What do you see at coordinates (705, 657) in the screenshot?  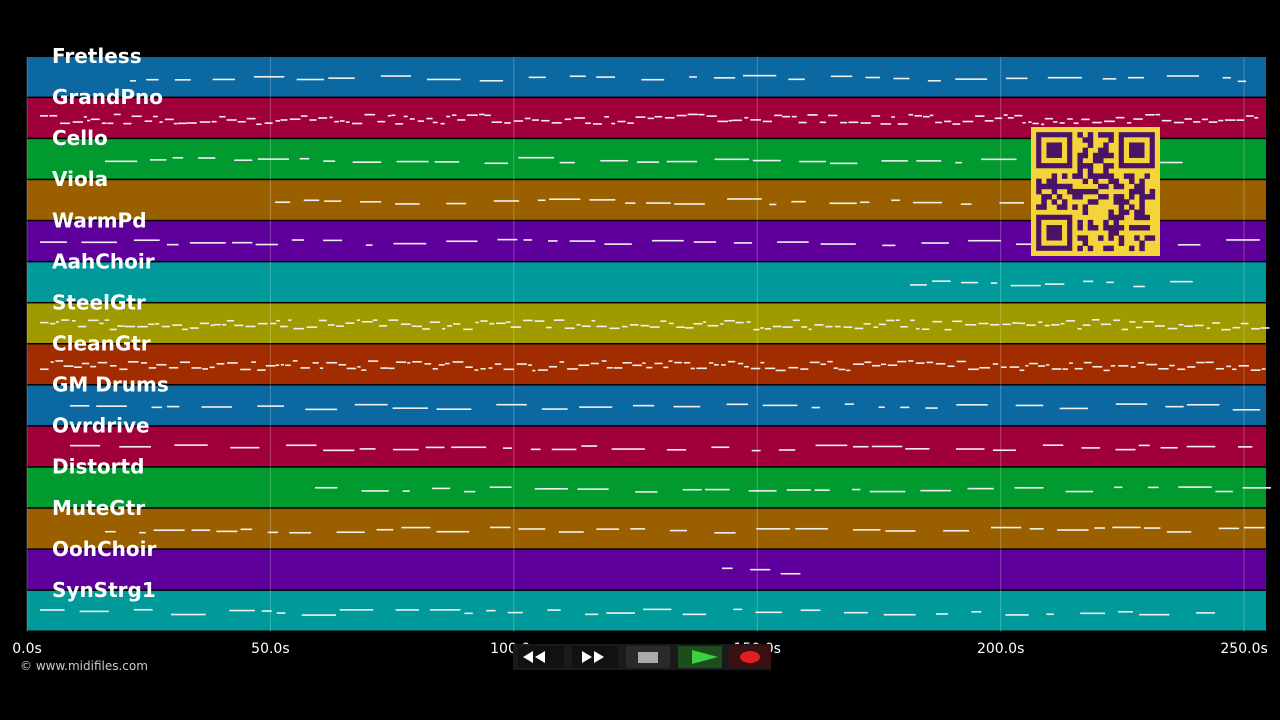 I see `play-icon` at bounding box center [705, 657].